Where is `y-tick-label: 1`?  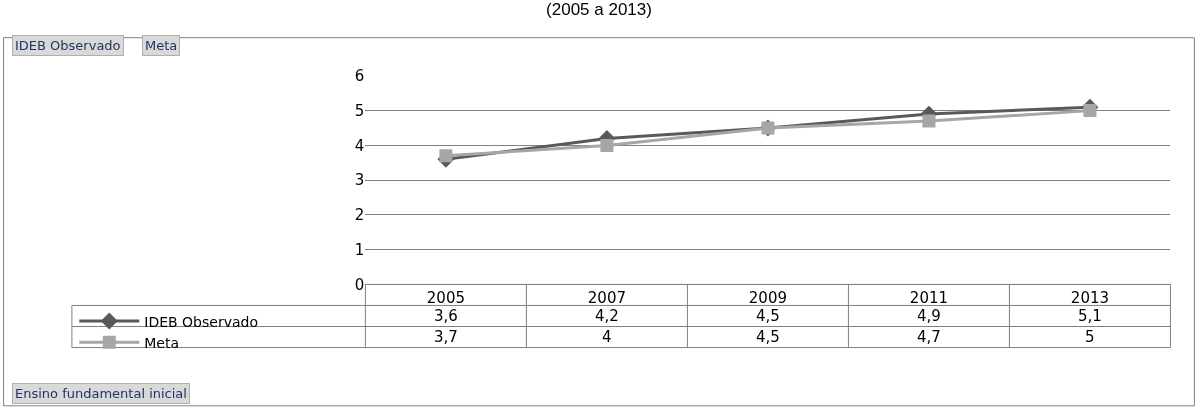
y-tick-label: 1 is located at coordinates (359, 249).